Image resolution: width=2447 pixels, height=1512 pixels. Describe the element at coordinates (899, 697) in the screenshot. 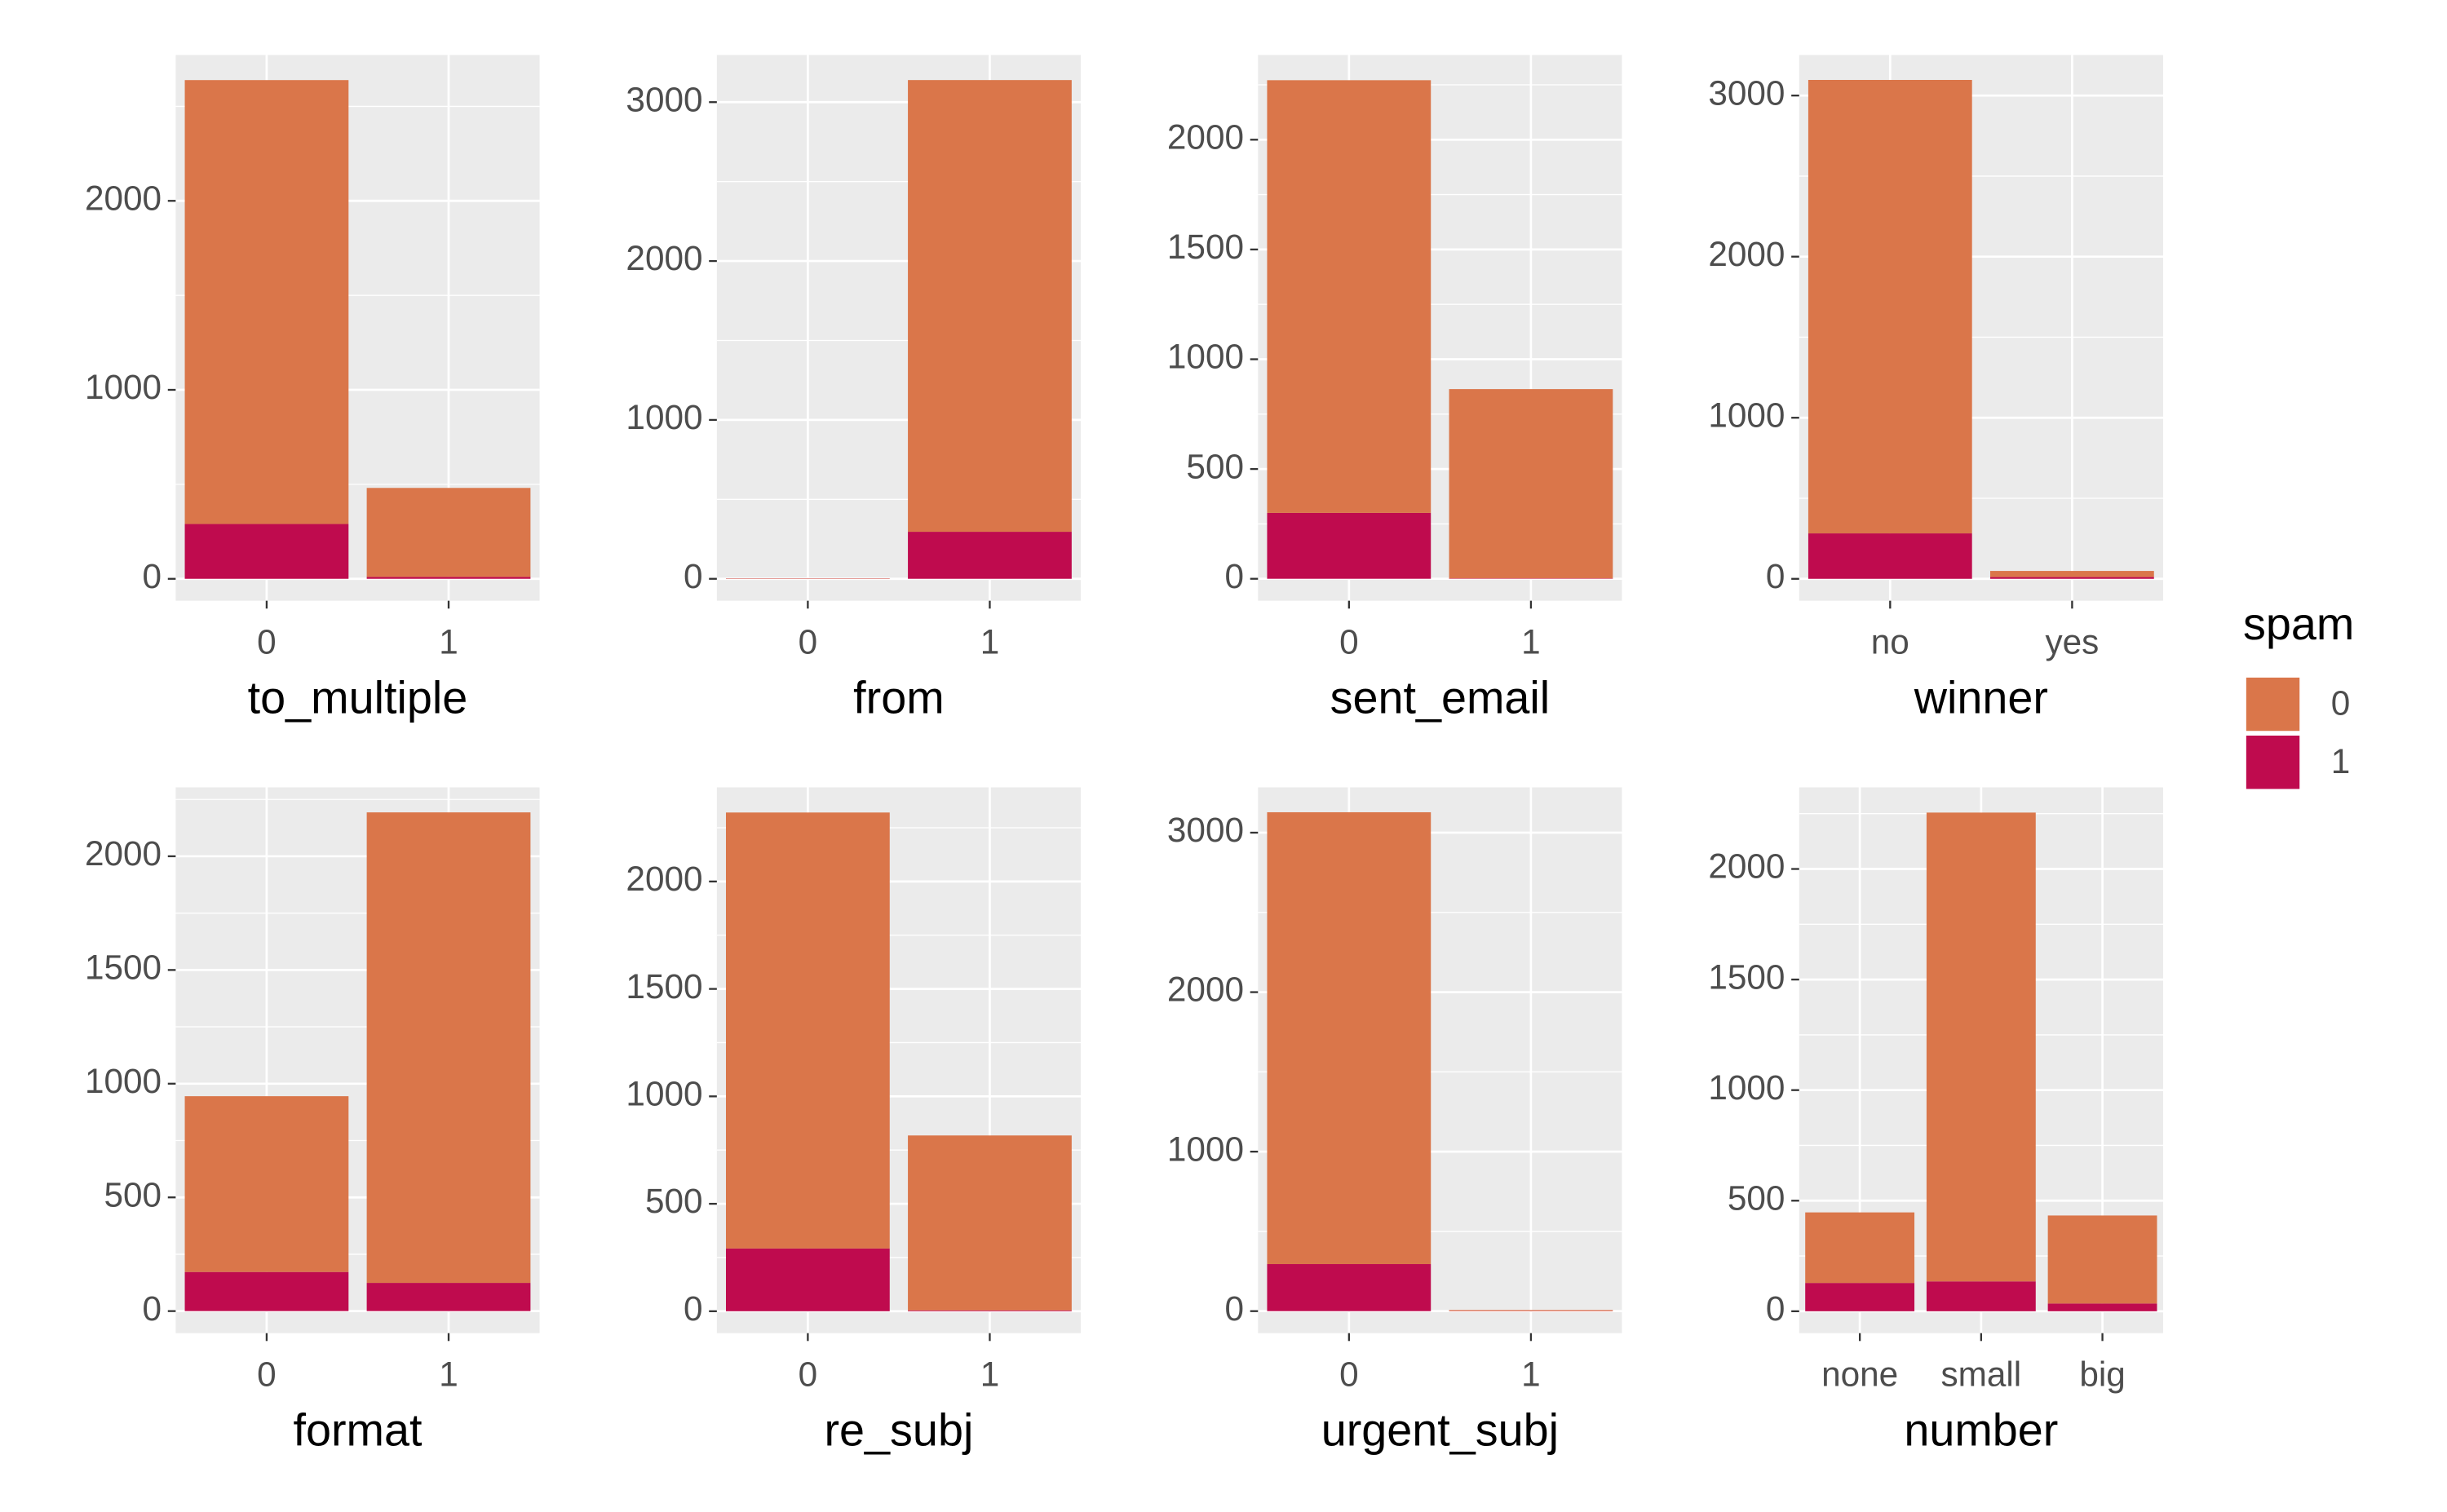

I see `x-axis-title: from` at that location.